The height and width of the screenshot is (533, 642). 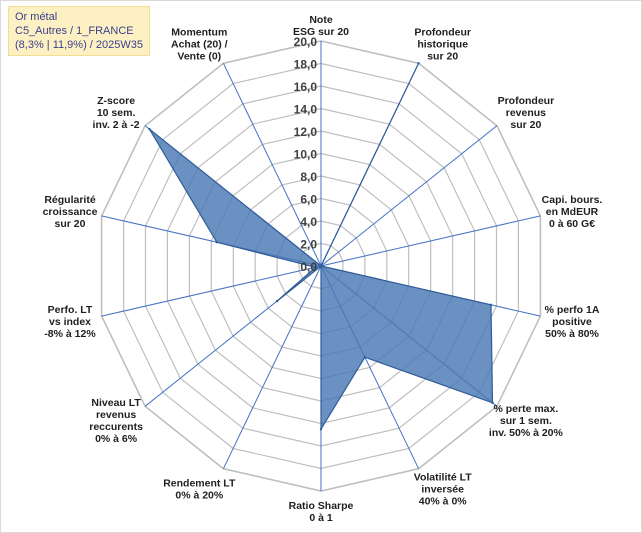 What do you see at coordinates (74, 31) in the screenshot?
I see `info-category: C5_Autres / 1_FRANCE` at bounding box center [74, 31].